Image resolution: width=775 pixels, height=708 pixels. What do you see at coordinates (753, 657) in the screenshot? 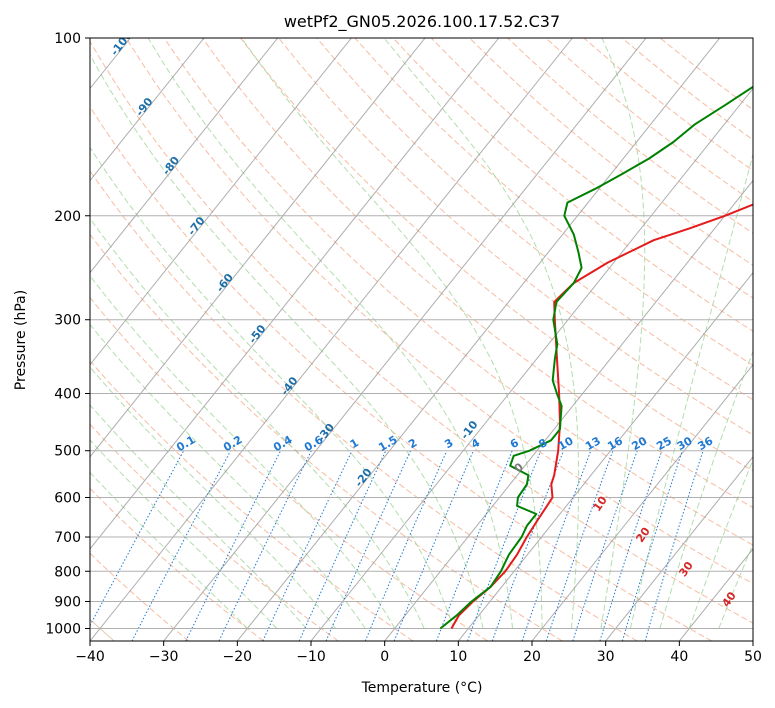
I see `x-tick-label: 50` at bounding box center [753, 657].